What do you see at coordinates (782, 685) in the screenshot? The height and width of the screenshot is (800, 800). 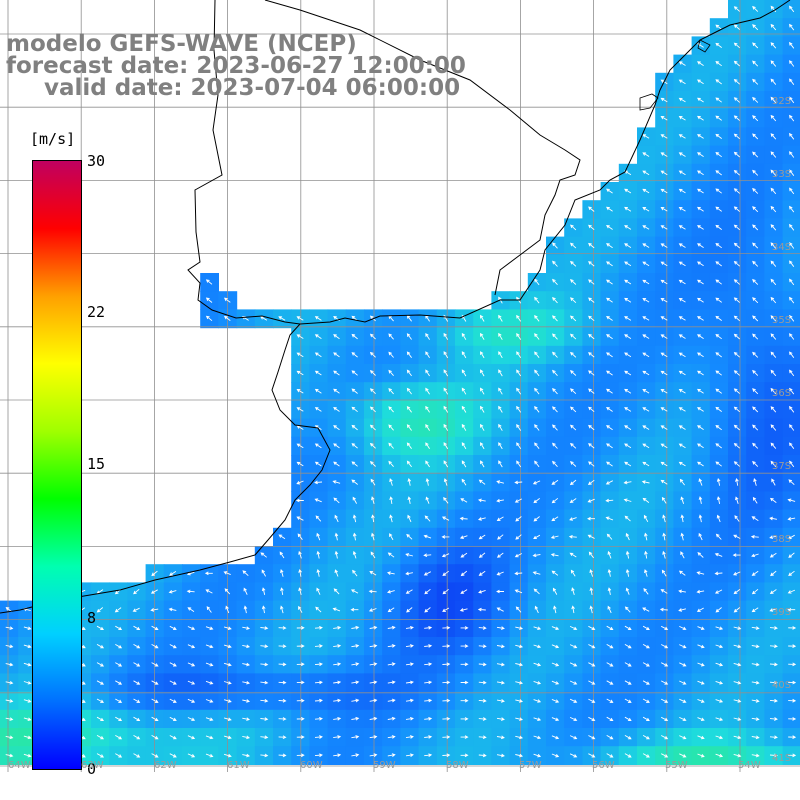 I see `latitude-label: 40S` at bounding box center [782, 685].